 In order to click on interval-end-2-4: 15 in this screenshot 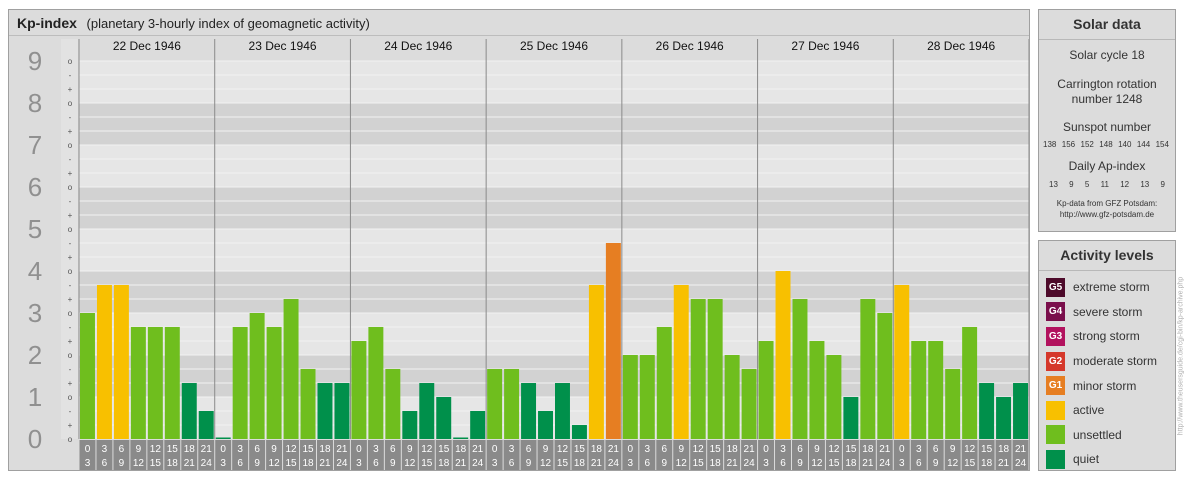, I will do `click(427, 463)`.